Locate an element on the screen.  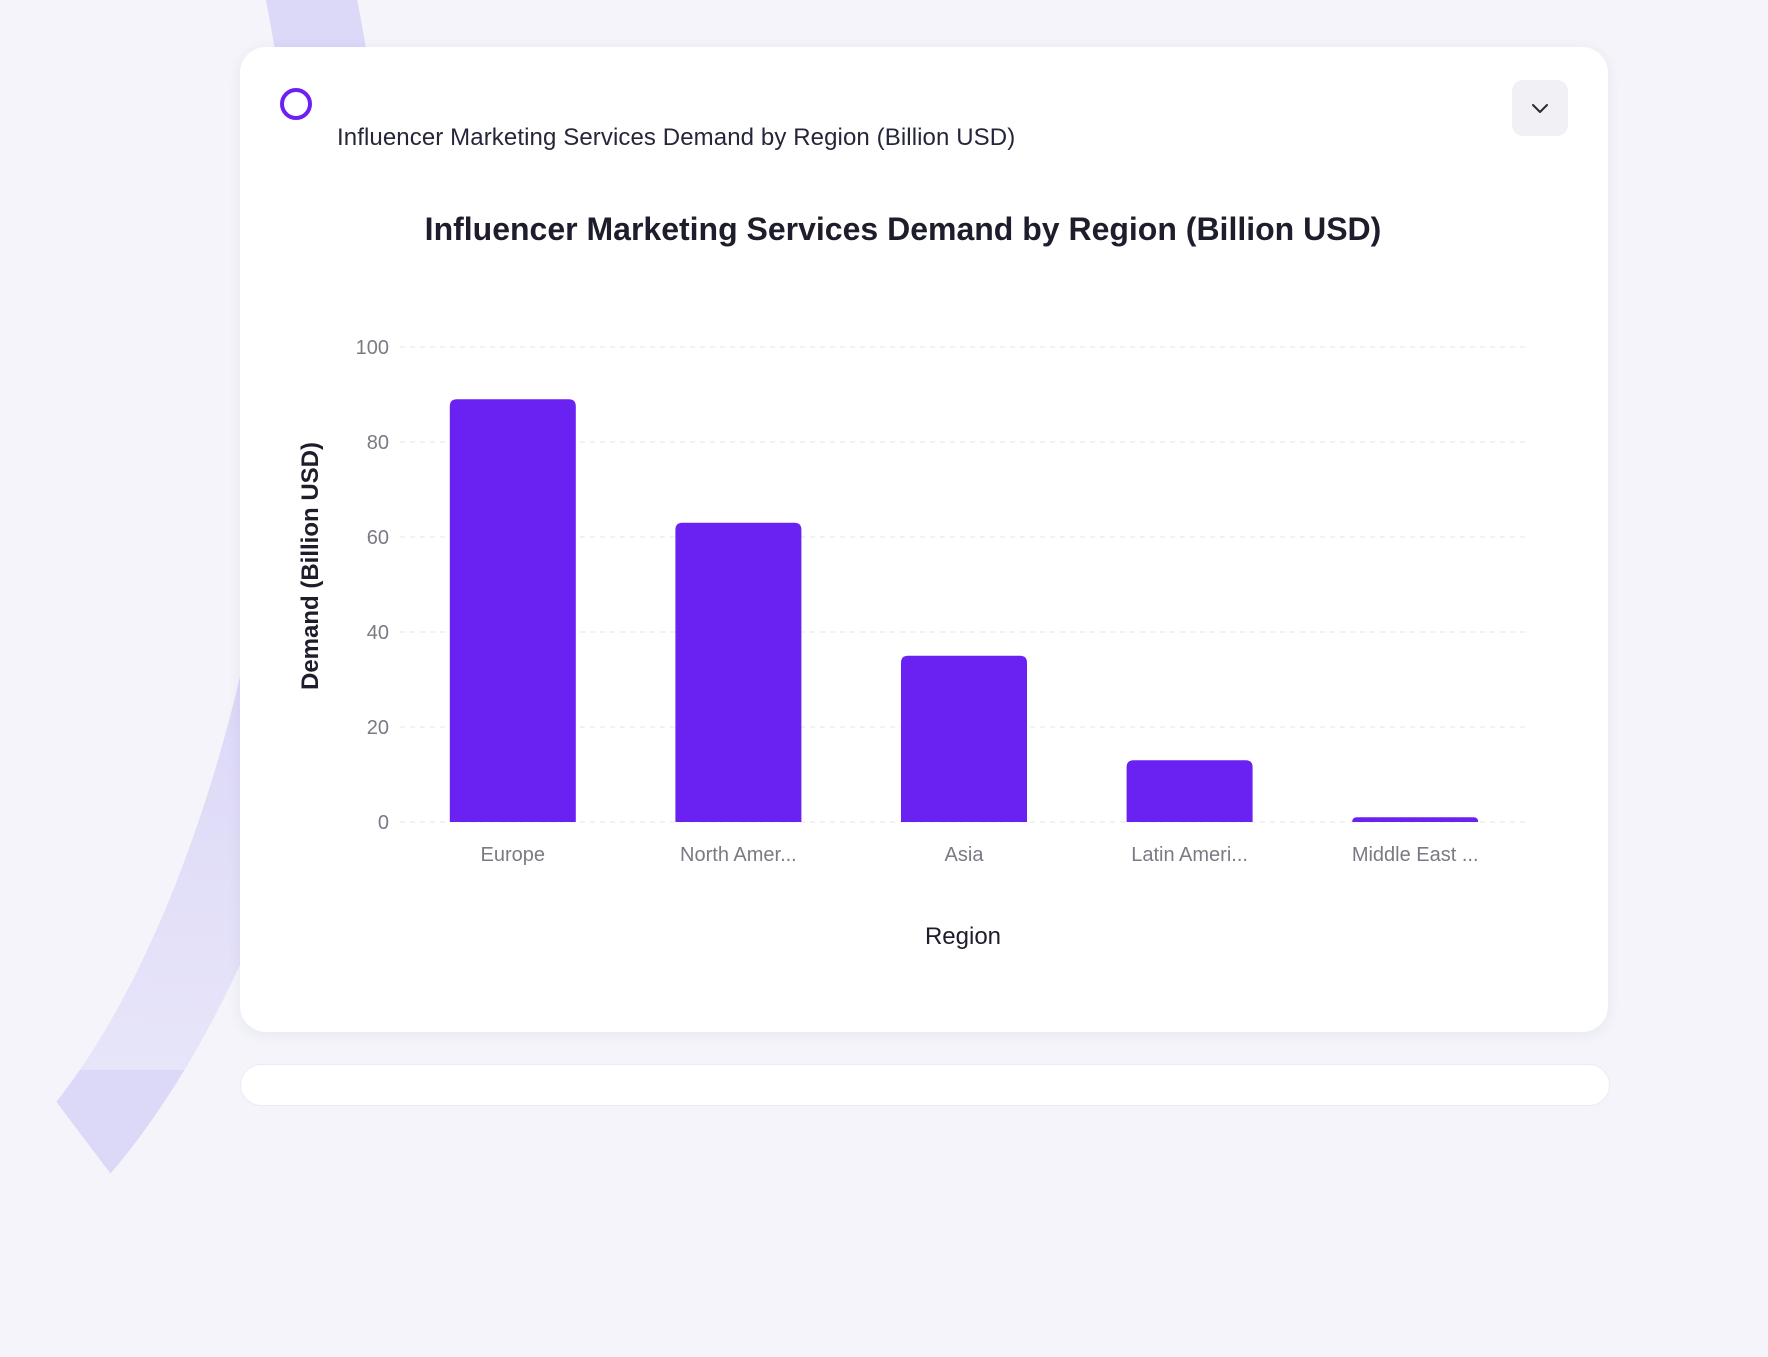
y-axis-ticks: 0 20 40 60 80 100 is located at coordinates (372, 585).